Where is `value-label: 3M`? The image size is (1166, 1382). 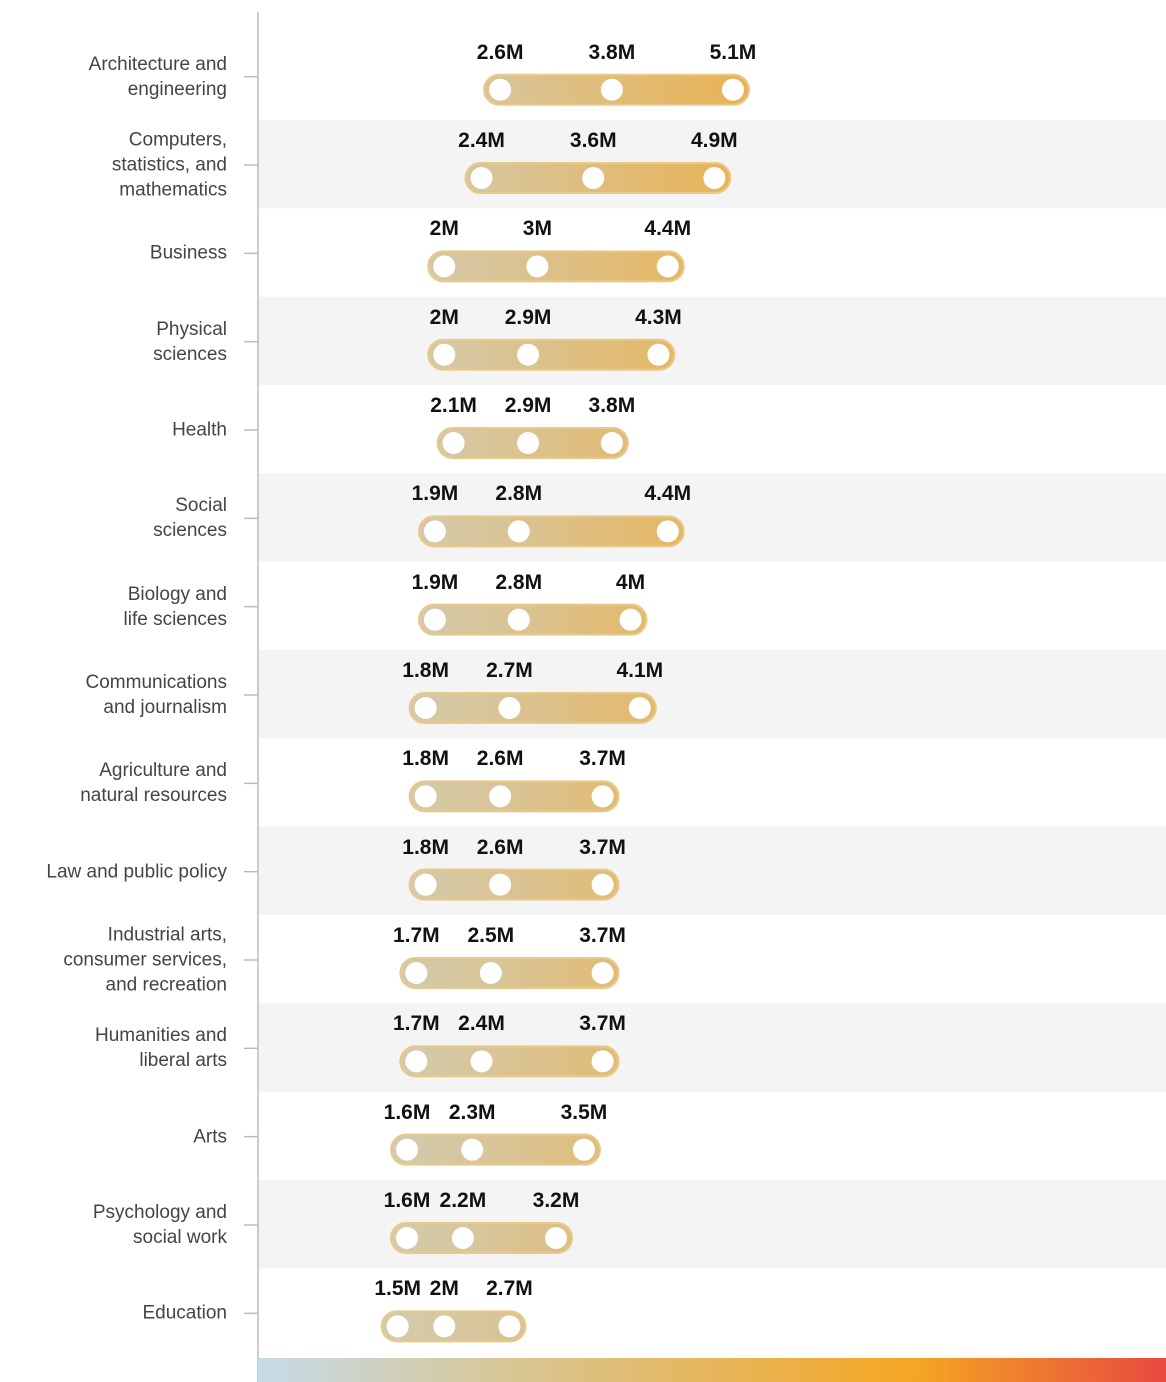
value-label: 3M is located at coordinates (537, 229).